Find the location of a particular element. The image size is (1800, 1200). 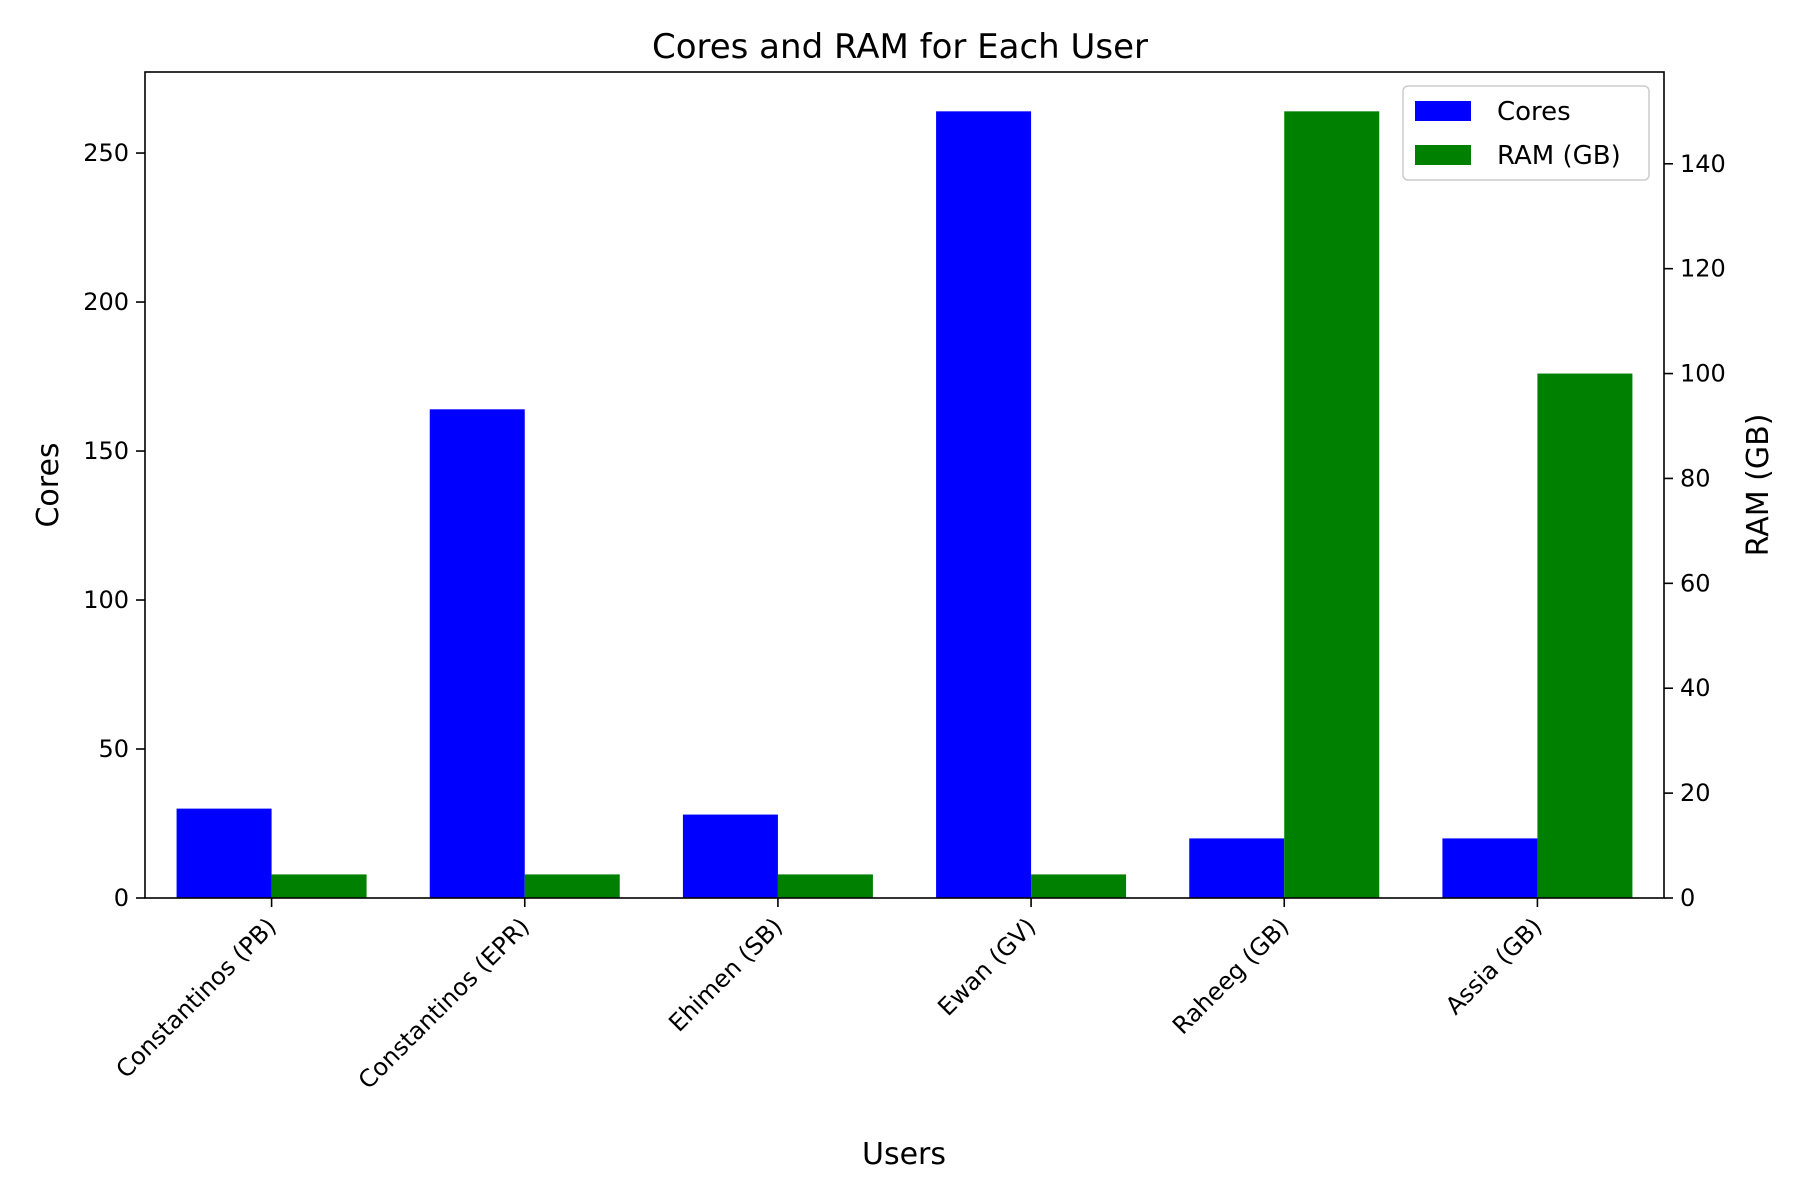

x-axis-label: Users is located at coordinates (904, 1154).